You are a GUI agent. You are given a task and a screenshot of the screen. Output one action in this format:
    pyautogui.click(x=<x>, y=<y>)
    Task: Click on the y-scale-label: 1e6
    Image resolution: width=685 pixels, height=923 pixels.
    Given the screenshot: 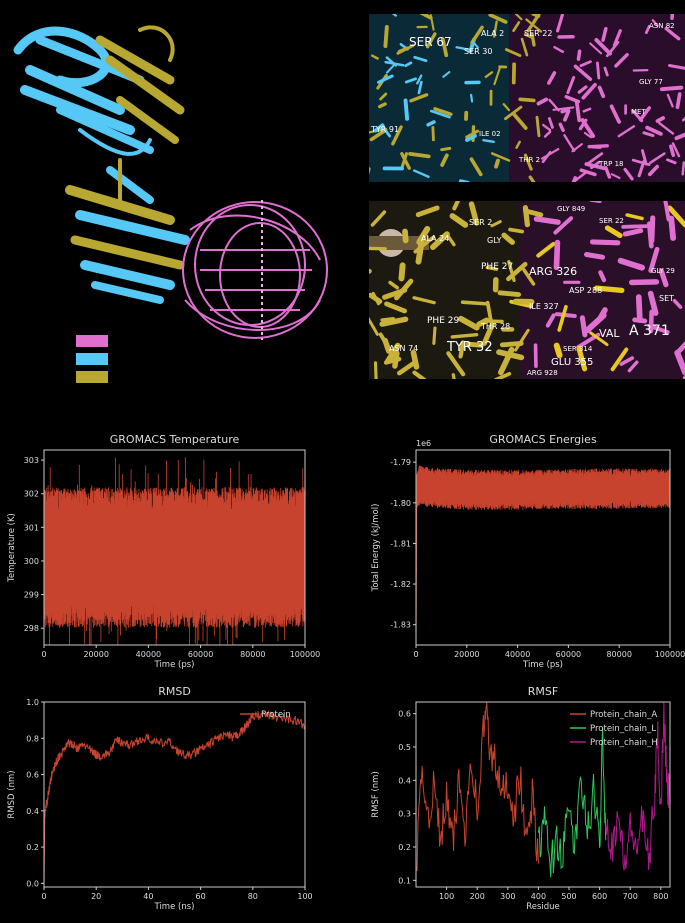 What is the action you would take?
    pyautogui.click(x=423, y=443)
    